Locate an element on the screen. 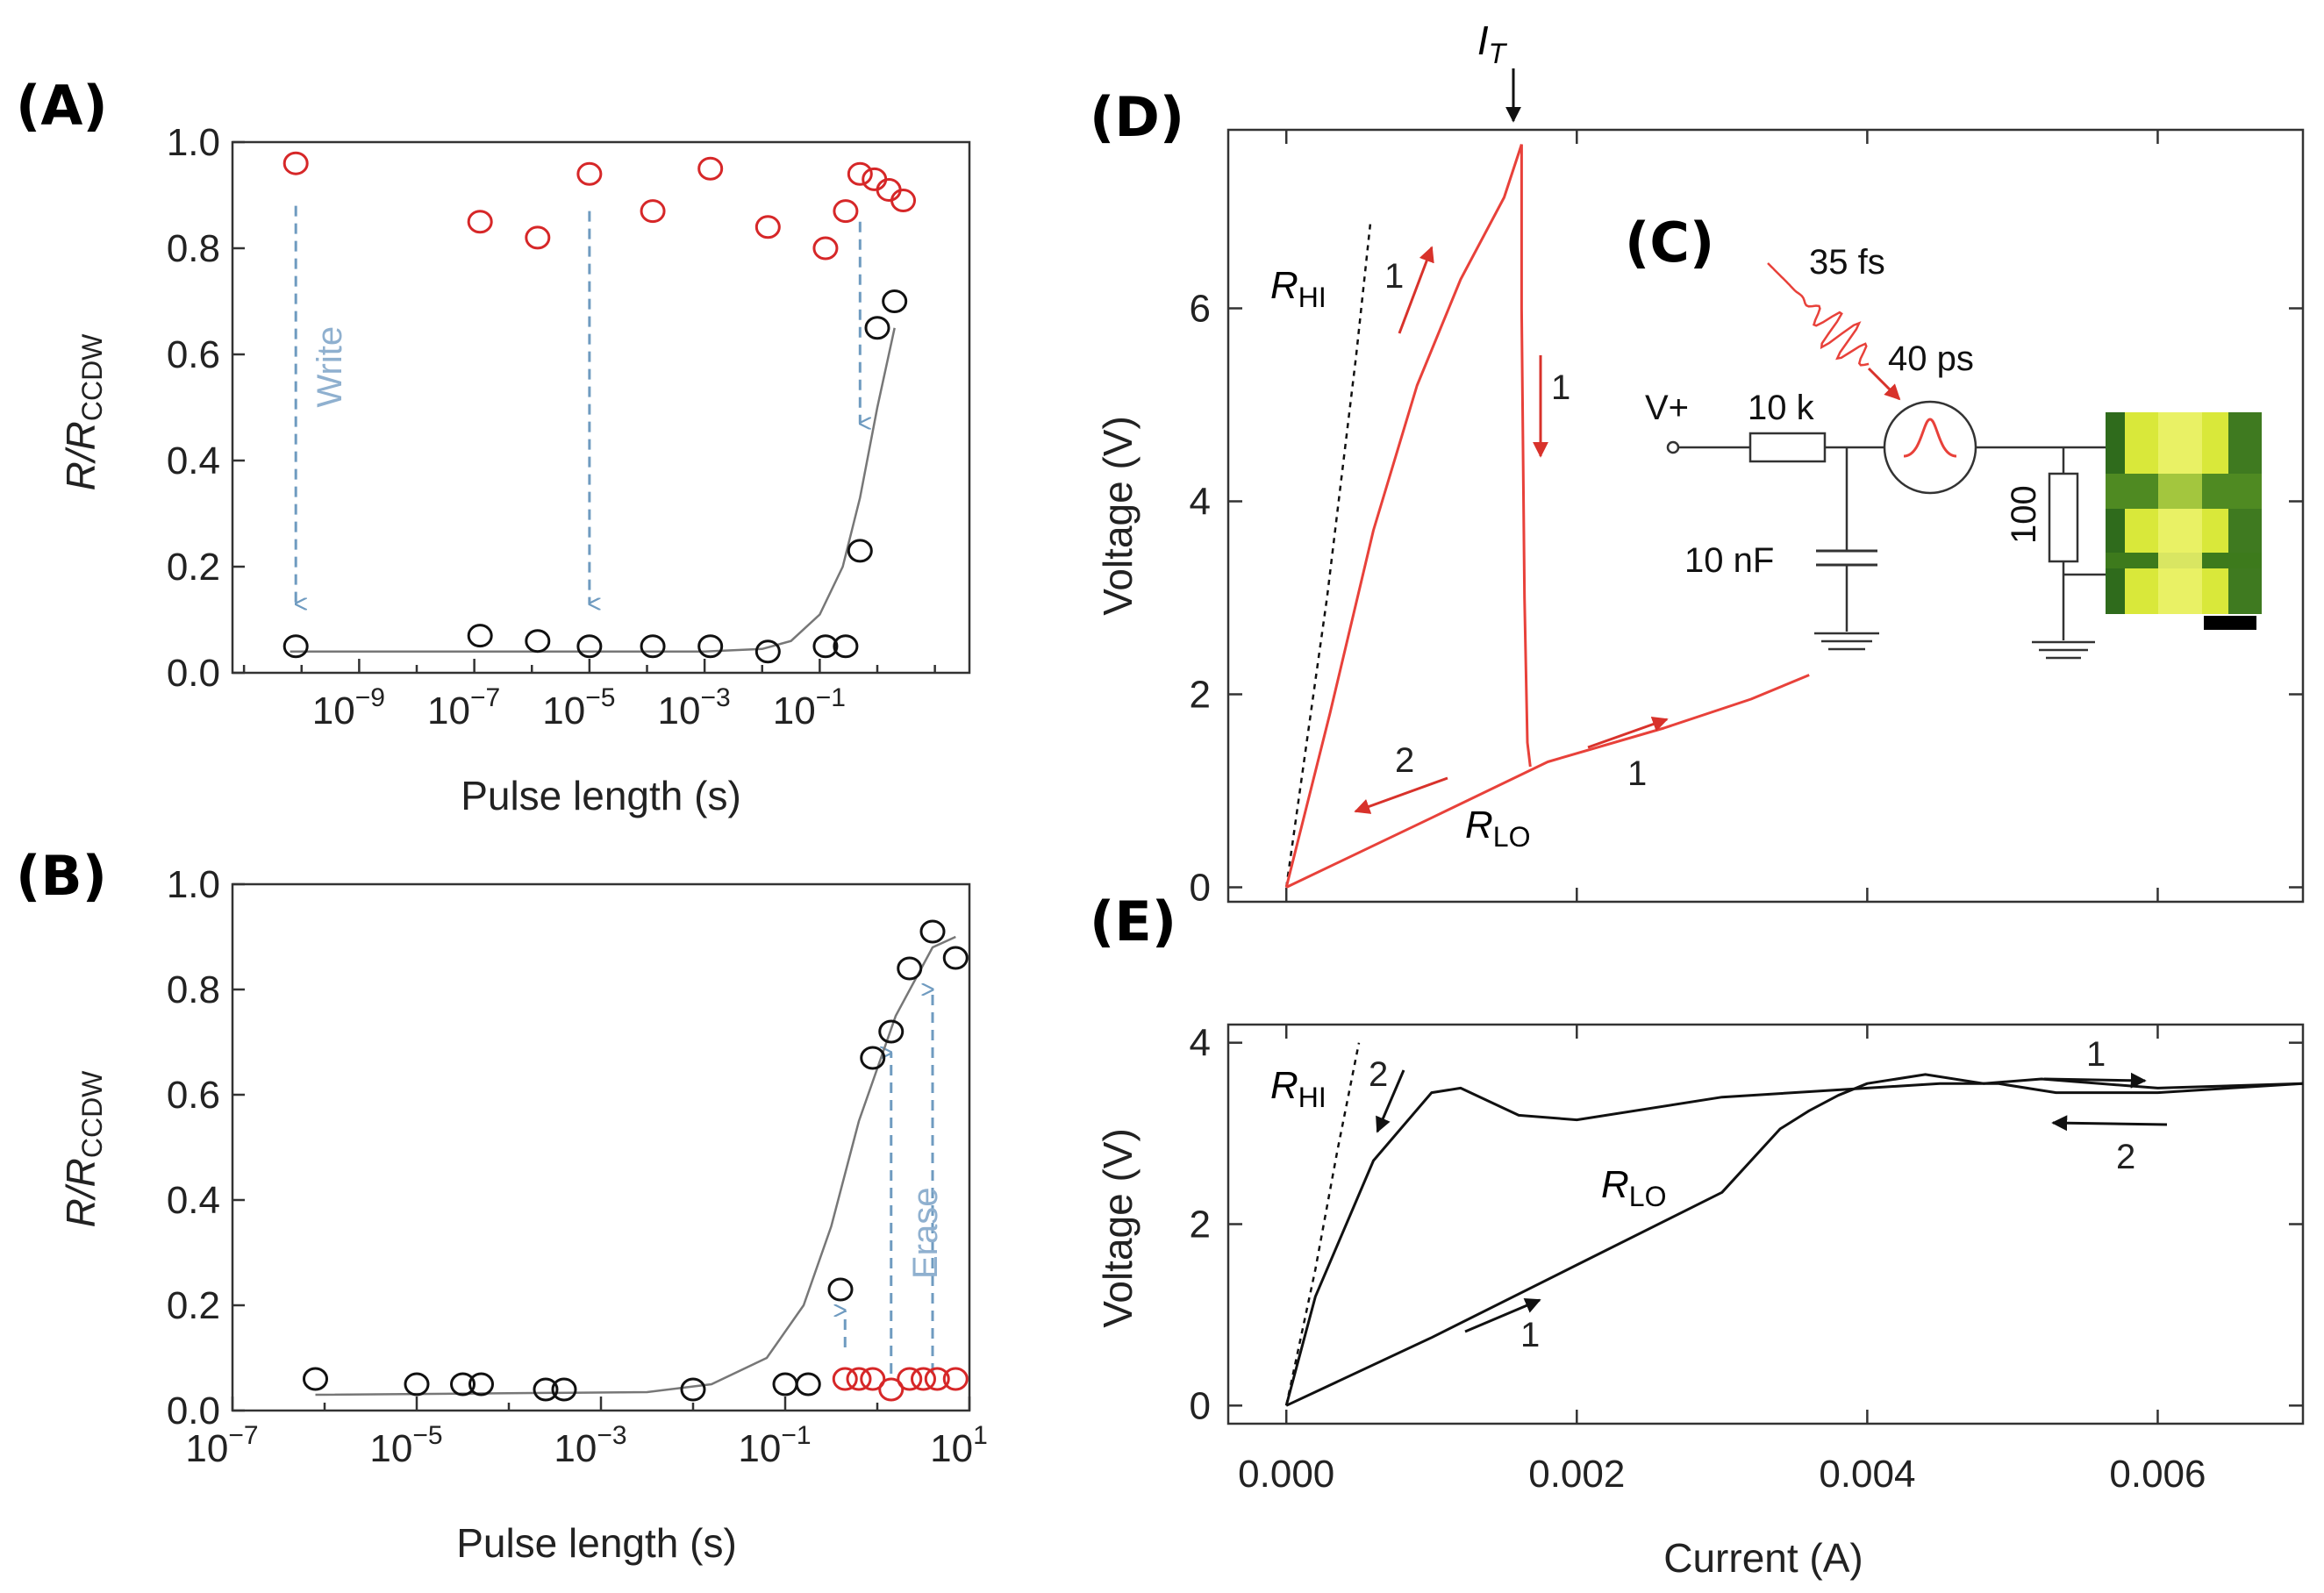  rlo-e-main: R is located at coordinates (1615, 1184).